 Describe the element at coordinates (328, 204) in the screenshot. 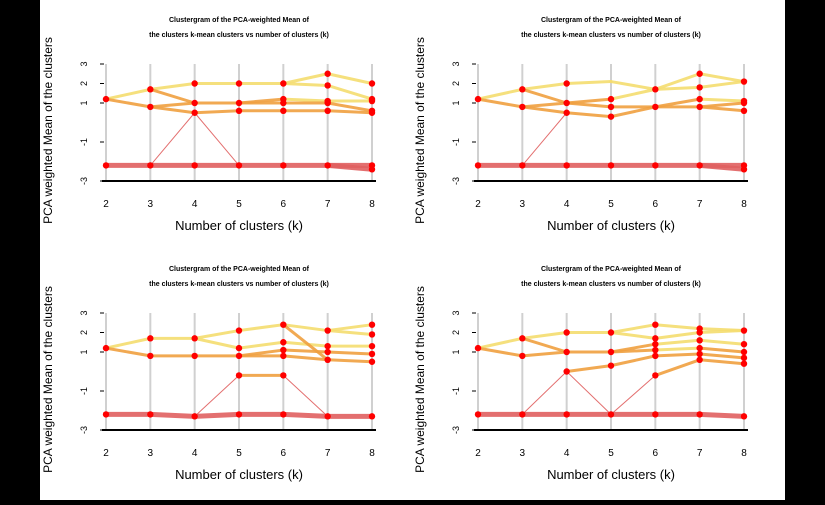

I see `x-tick-label: 7` at that location.